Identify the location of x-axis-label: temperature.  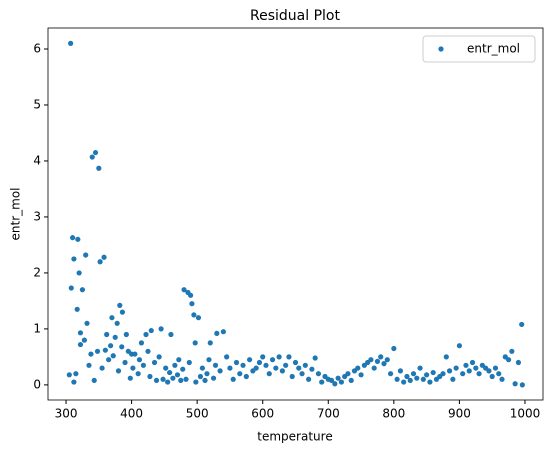
(294, 437).